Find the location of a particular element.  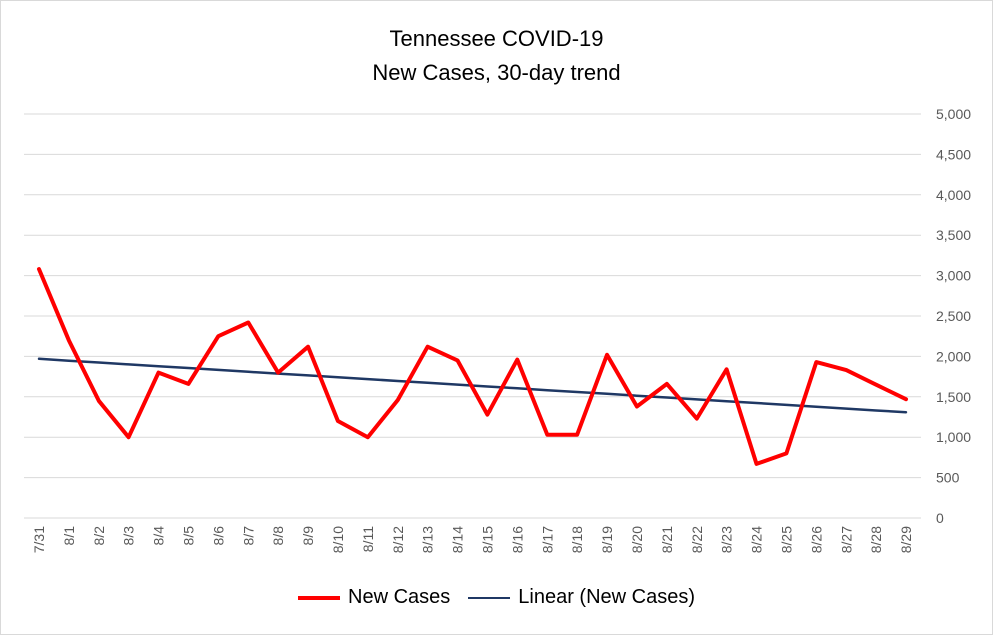

y-tick-label: 0 is located at coordinates (940, 518).